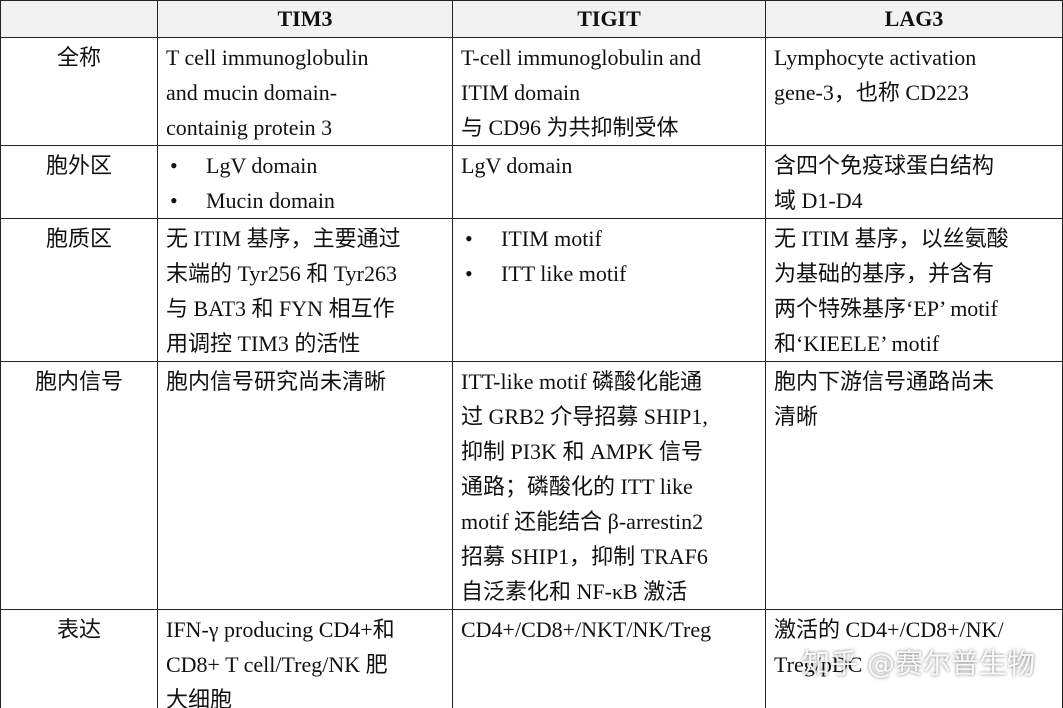  Describe the element at coordinates (281, 273) in the screenshot. I see `text-line: 末端的 Tyr256 和 Tyr263` at that location.